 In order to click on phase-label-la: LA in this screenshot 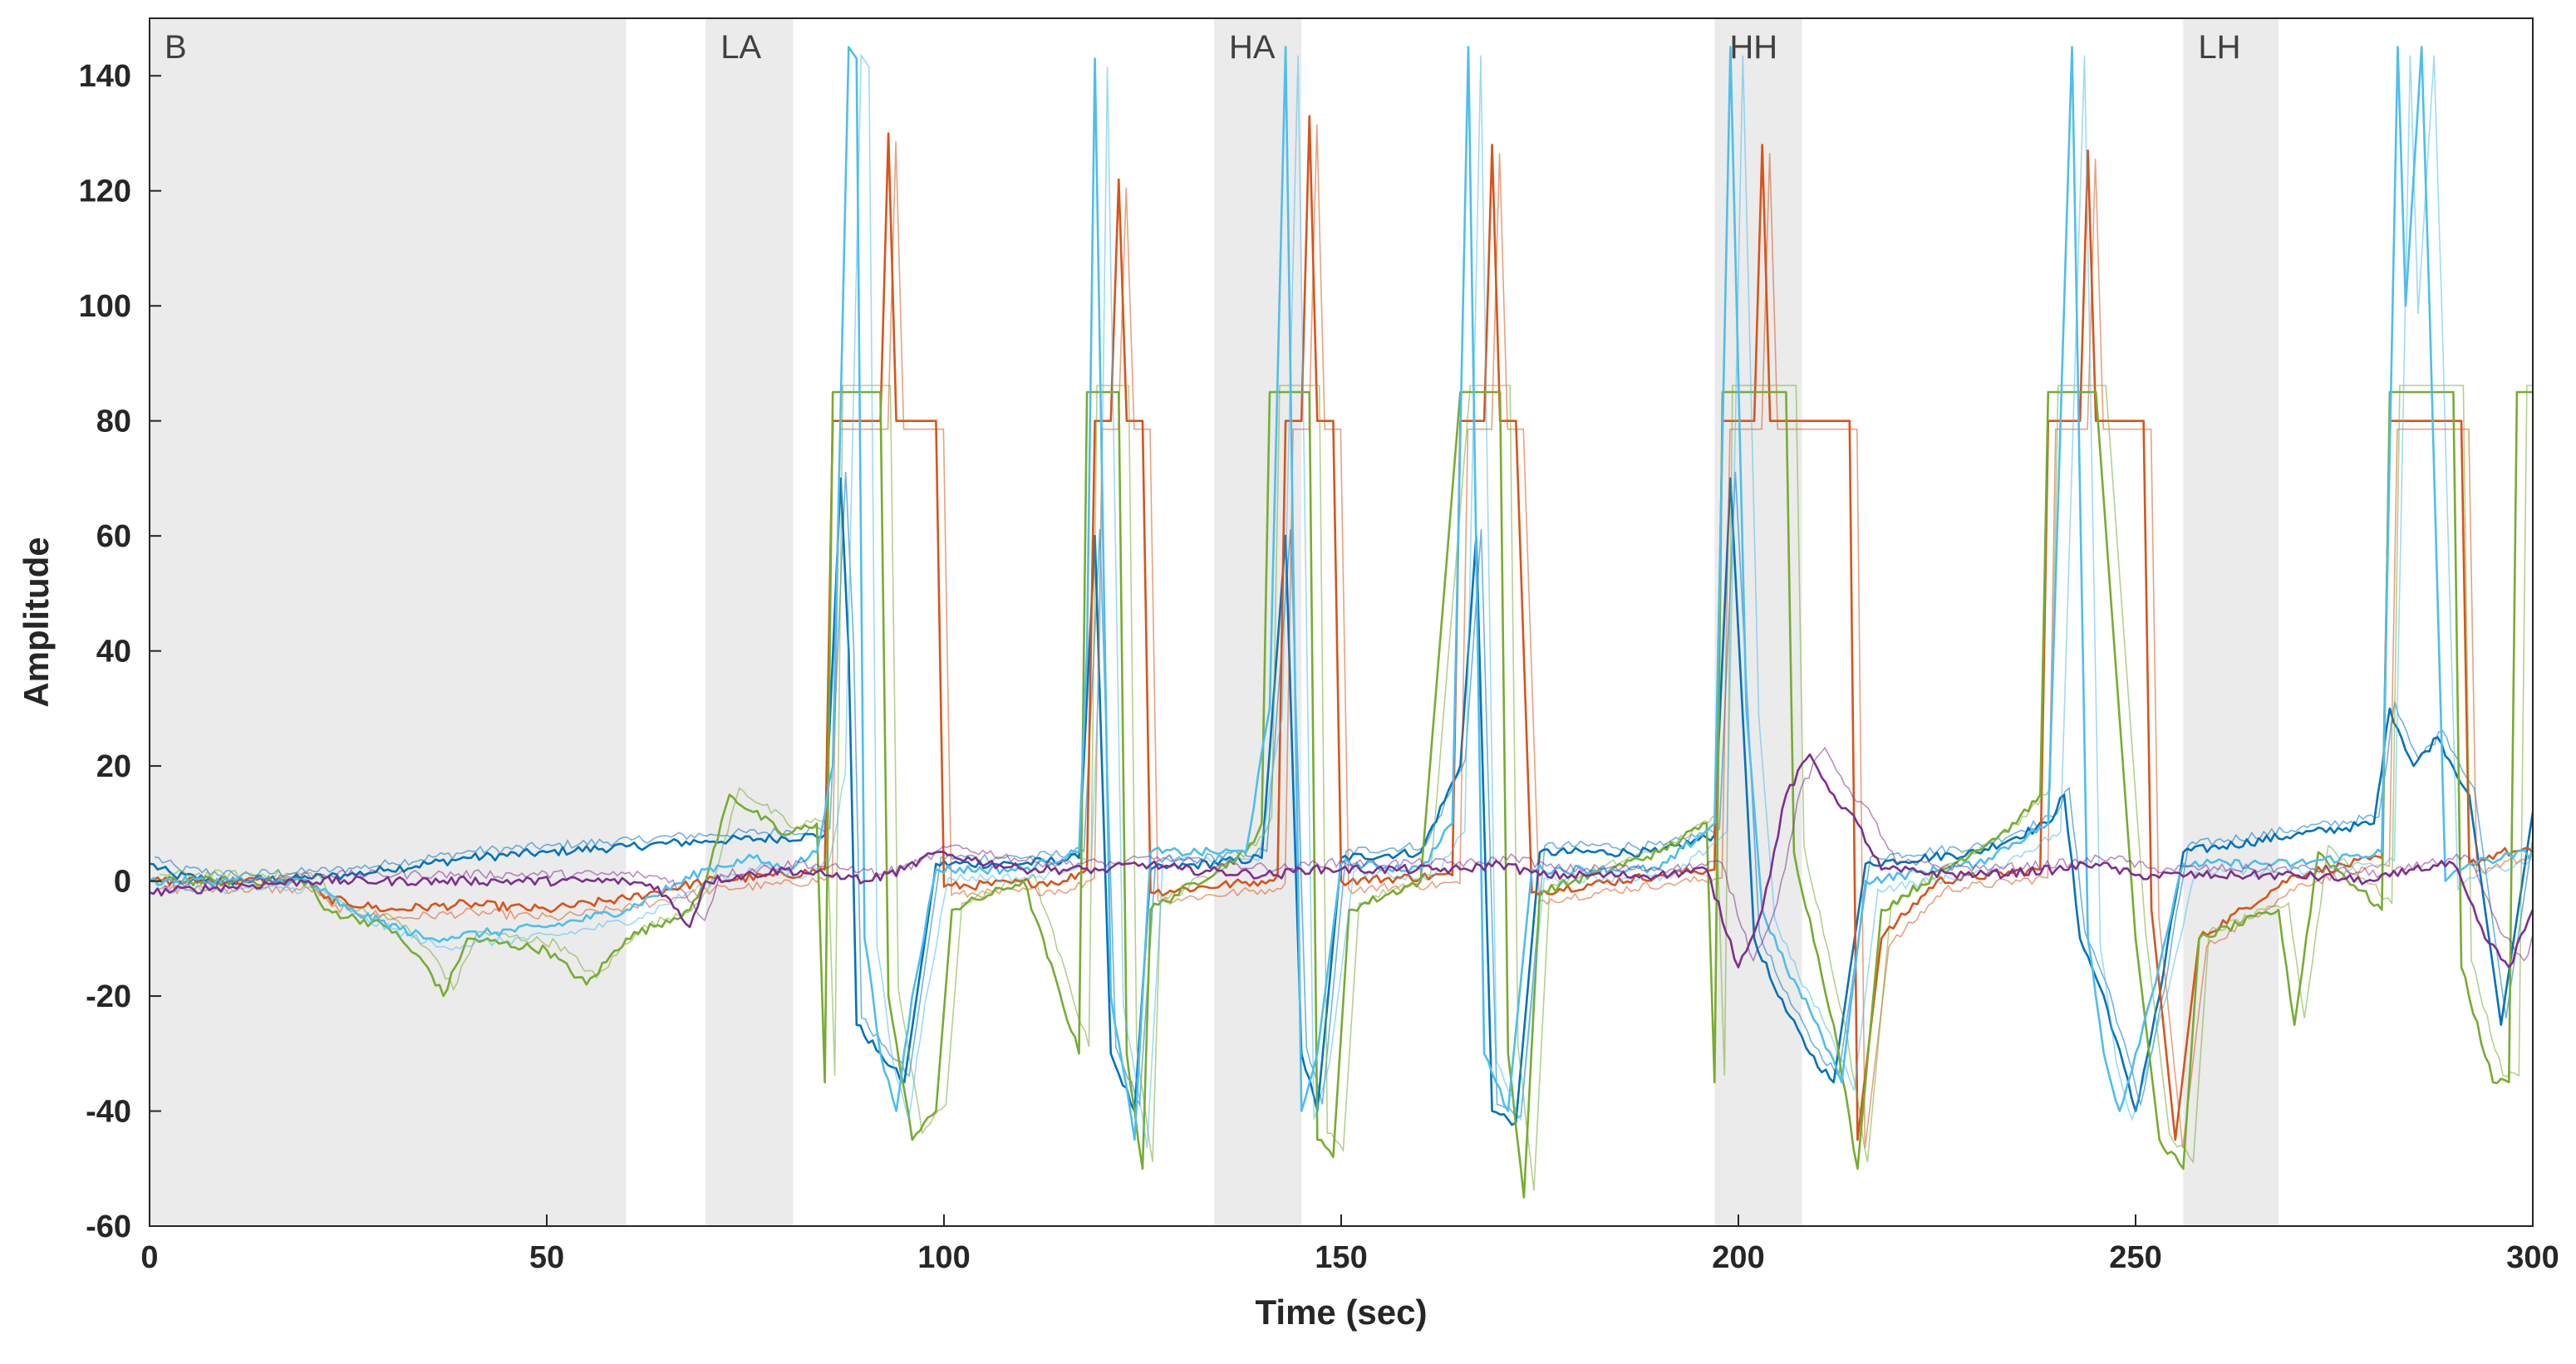, I will do `click(740, 47)`.